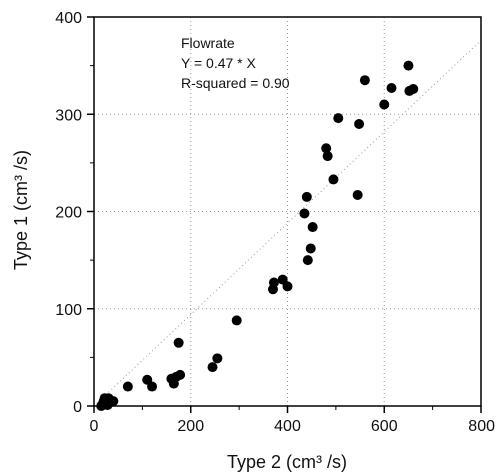 Image resolution: width=496 pixels, height=475 pixels. I want to click on x-axis-title: Type 2 (cm³ /s), so click(287, 462).